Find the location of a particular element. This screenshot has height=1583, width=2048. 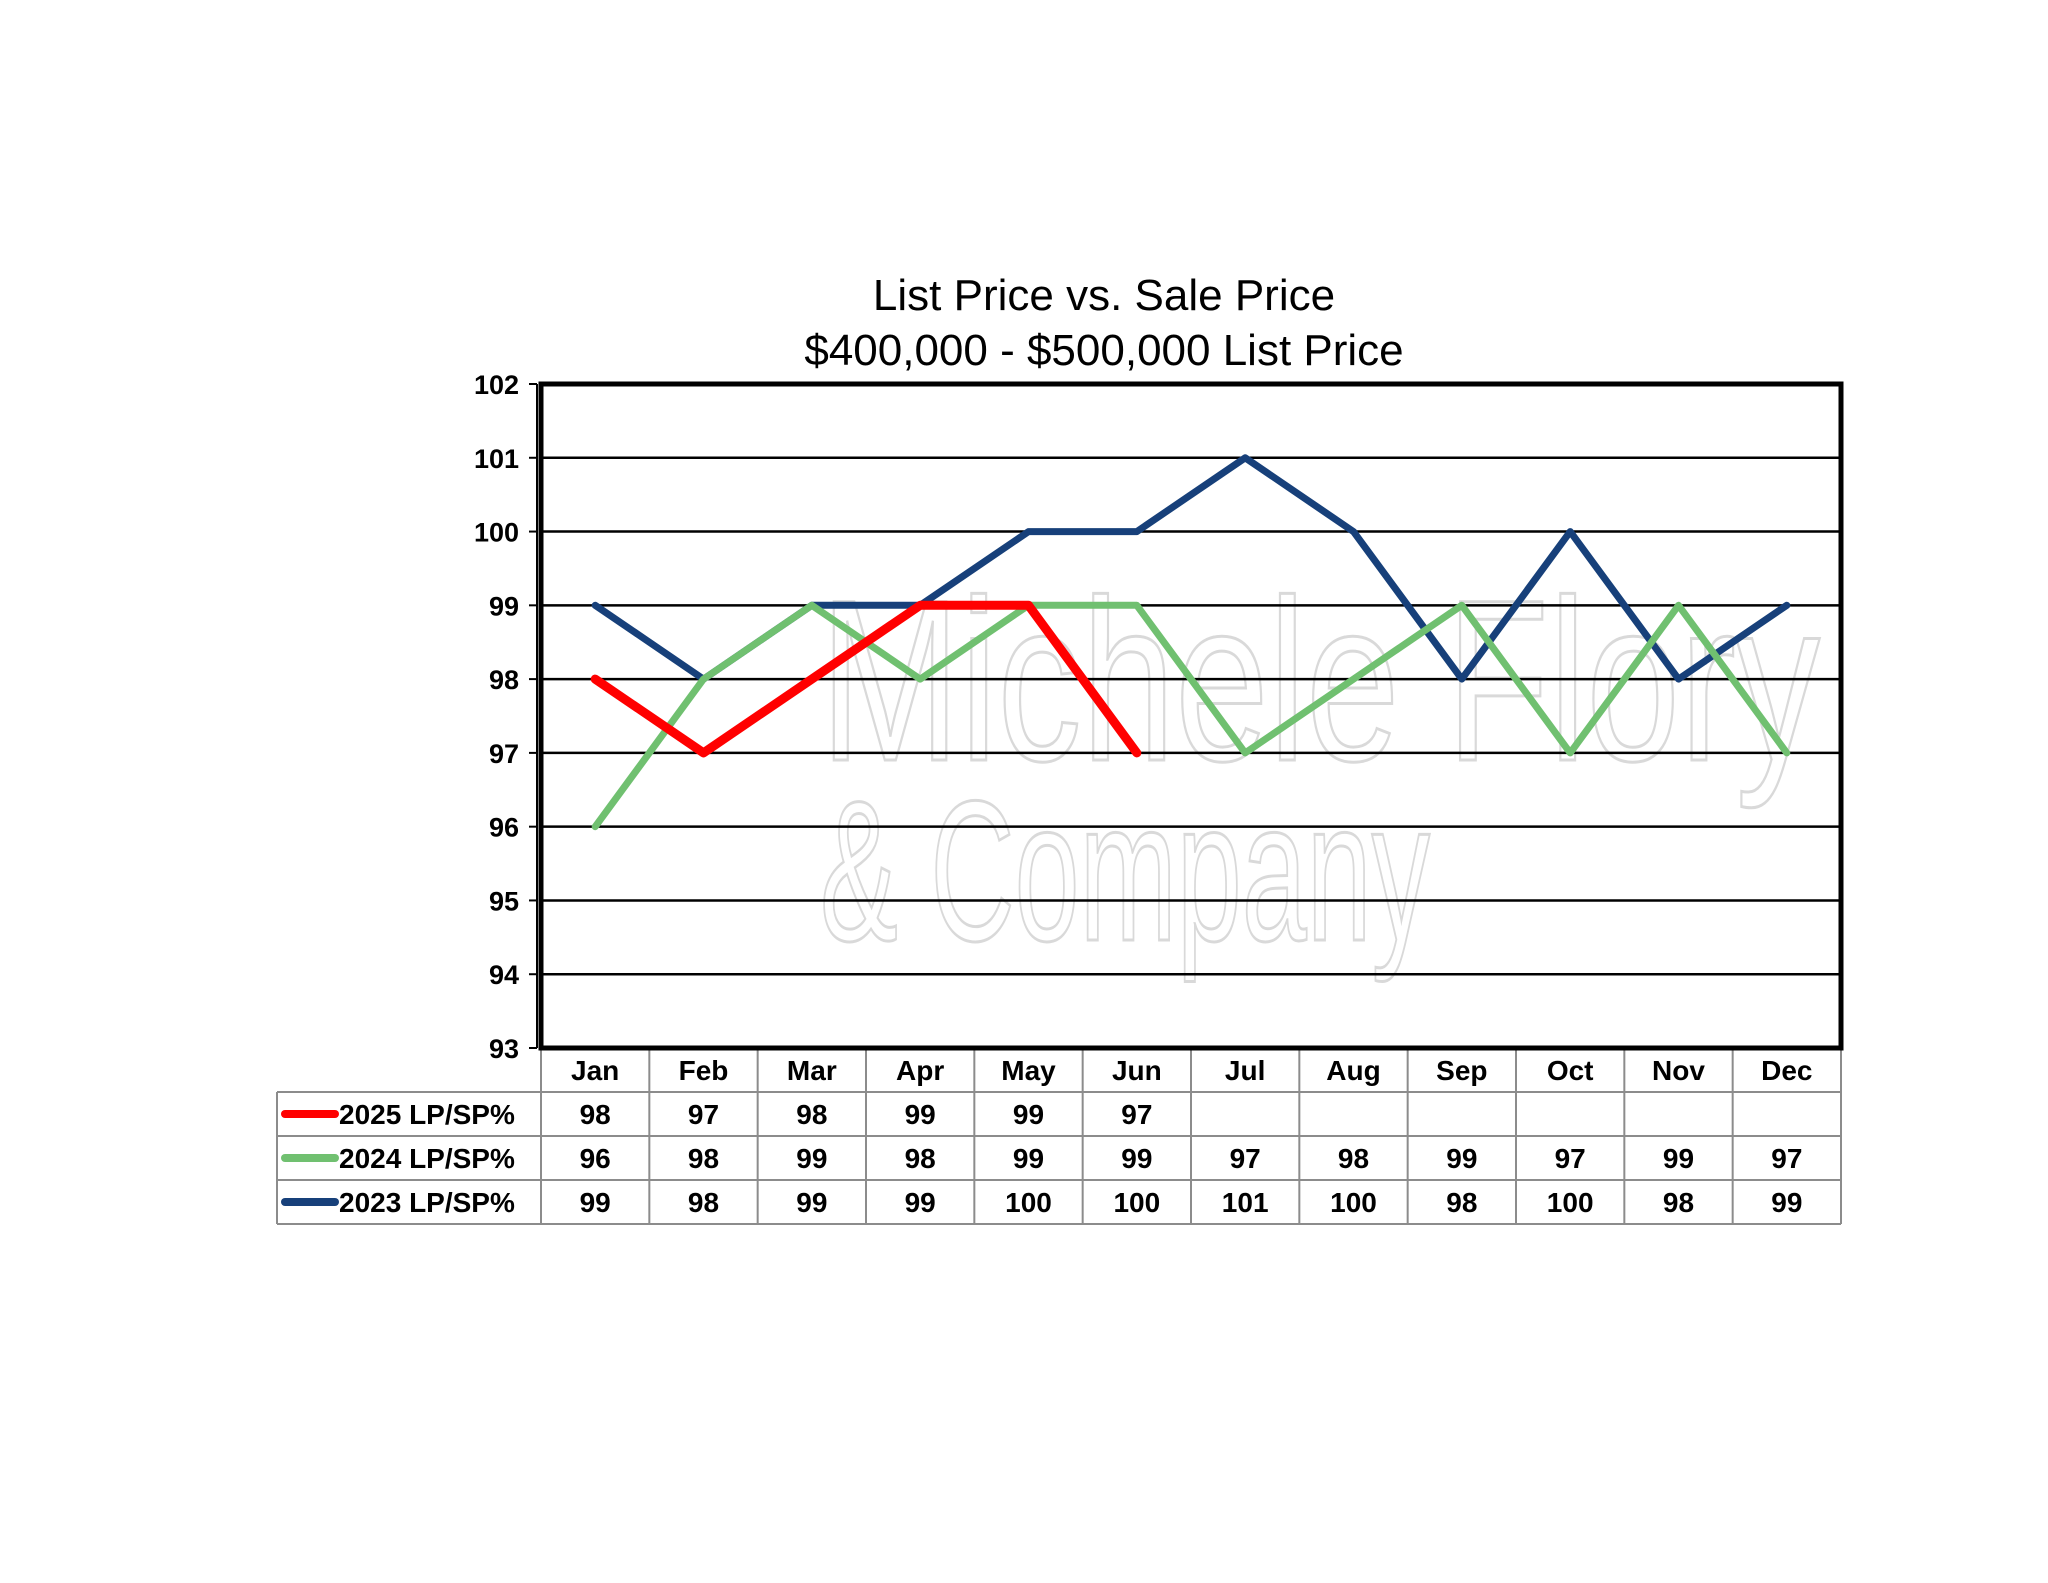

x-tick-label: Apr is located at coordinates (920, 1070).